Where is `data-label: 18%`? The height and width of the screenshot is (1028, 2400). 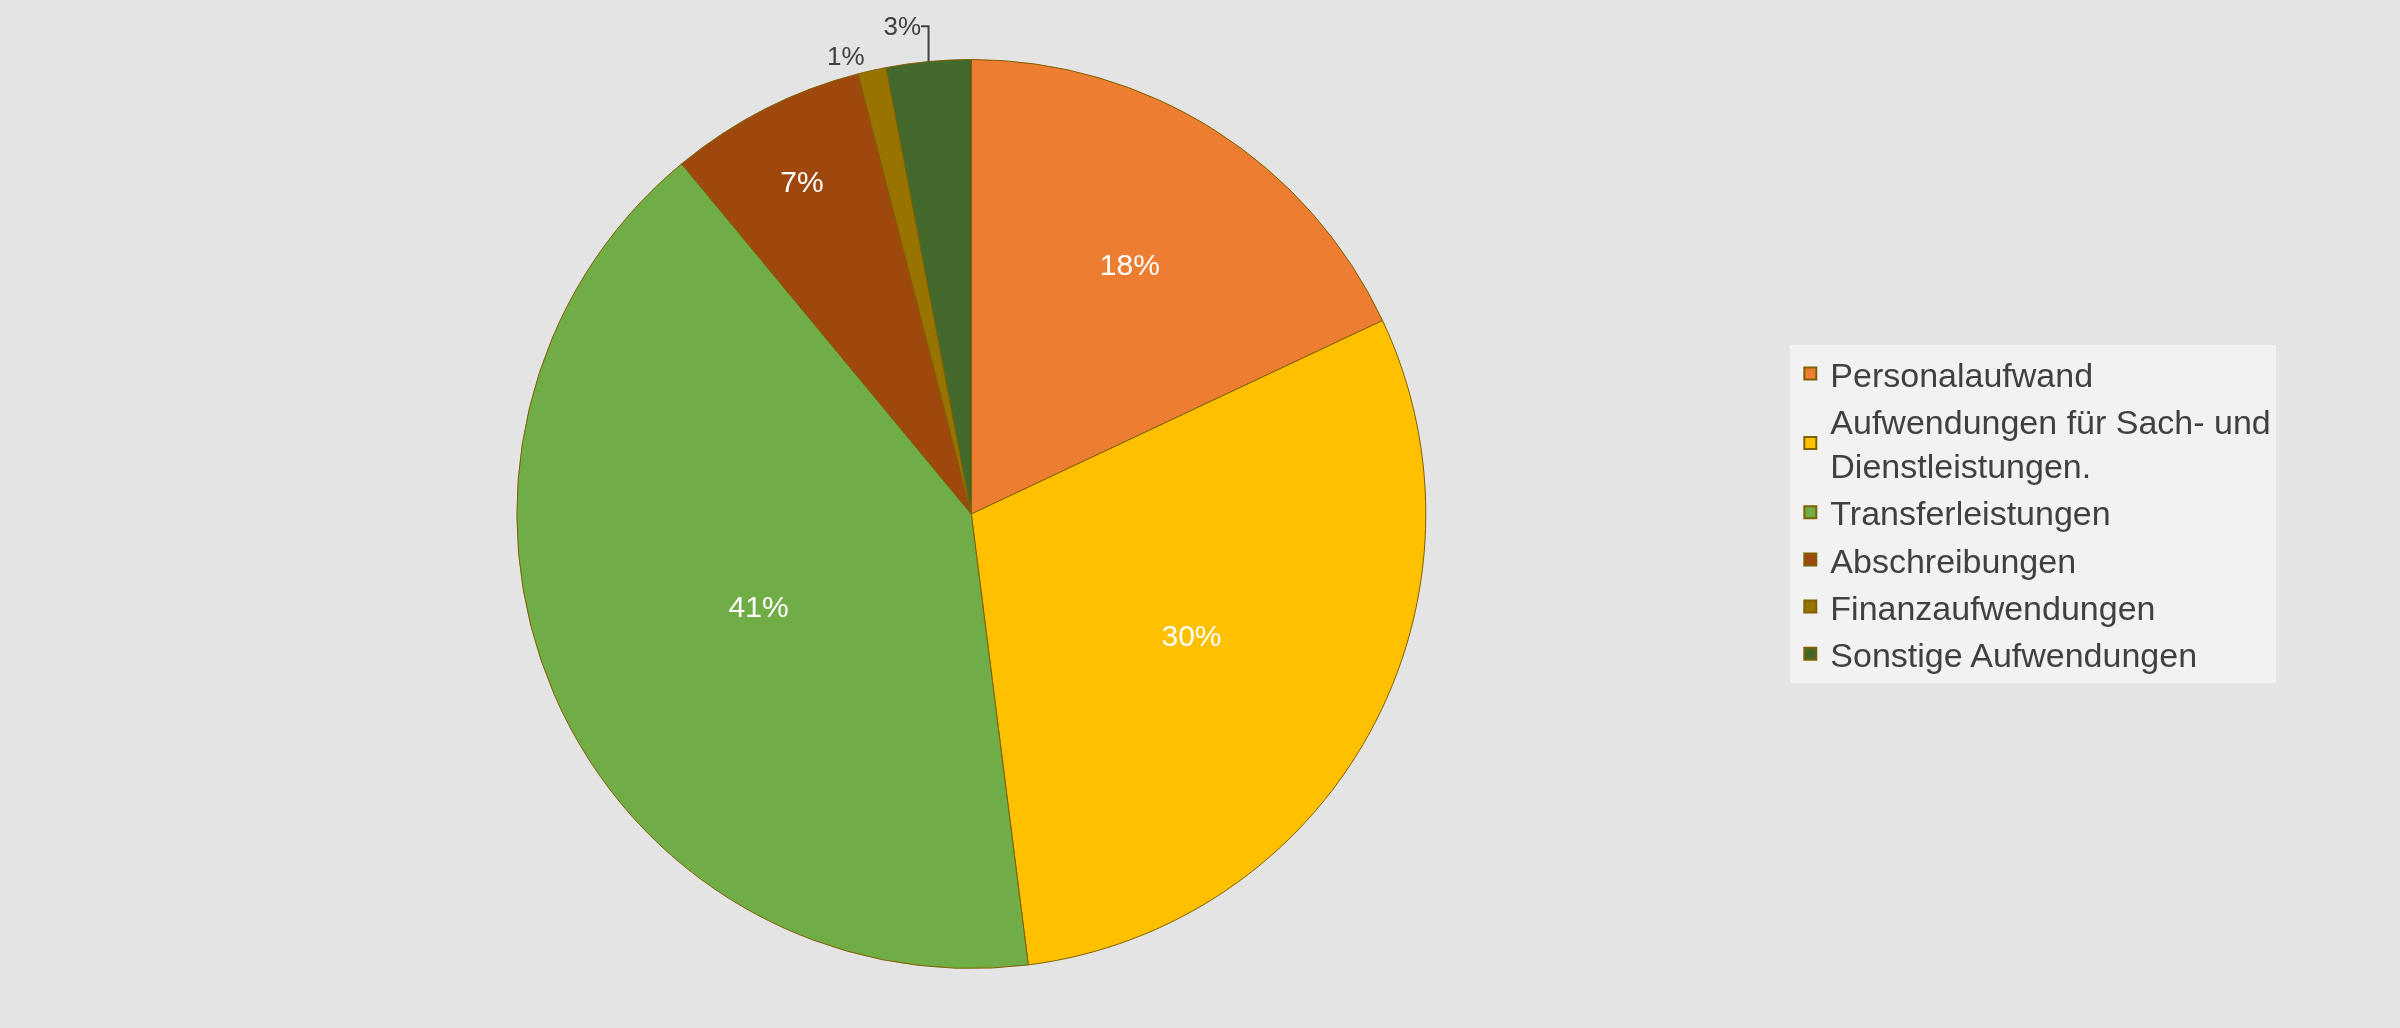
data-label: 18% is located at coordinates (1129, 264).